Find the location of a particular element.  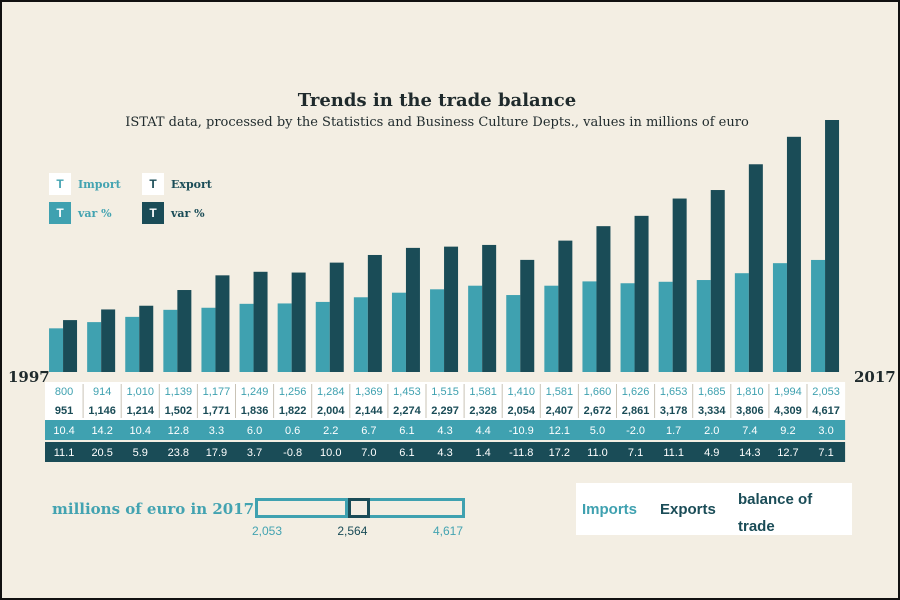

export-value-1997: 951 is located at coordinates (64, 411).